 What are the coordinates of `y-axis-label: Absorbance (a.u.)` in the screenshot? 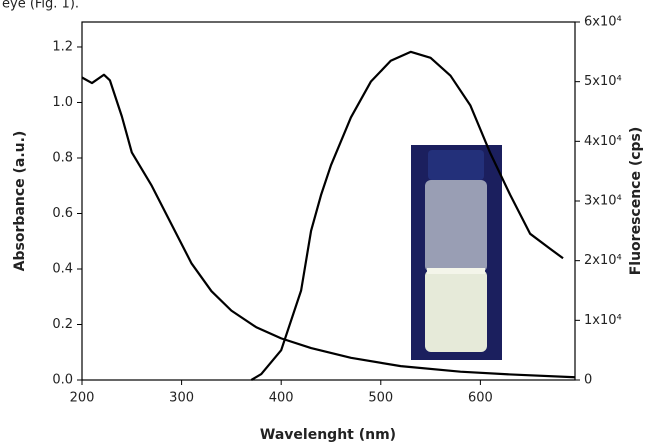 It's located at (20, 201).